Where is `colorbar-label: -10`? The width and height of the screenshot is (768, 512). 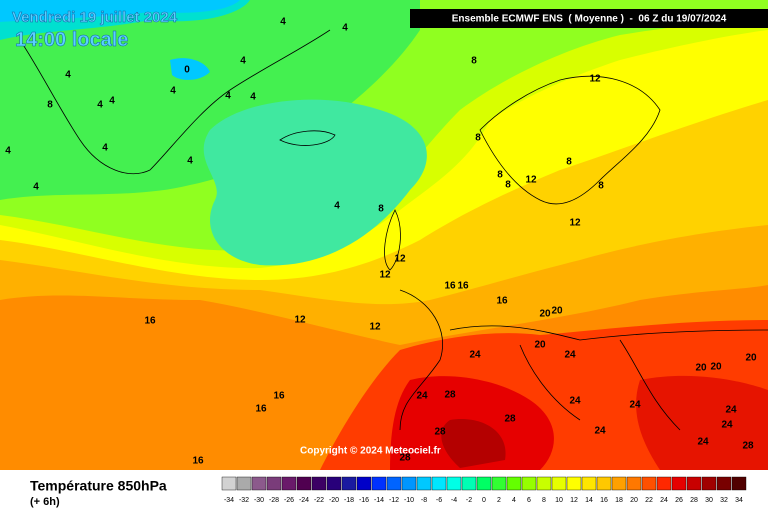 colorbar-label: -10 is located at coordinates (409, 500).